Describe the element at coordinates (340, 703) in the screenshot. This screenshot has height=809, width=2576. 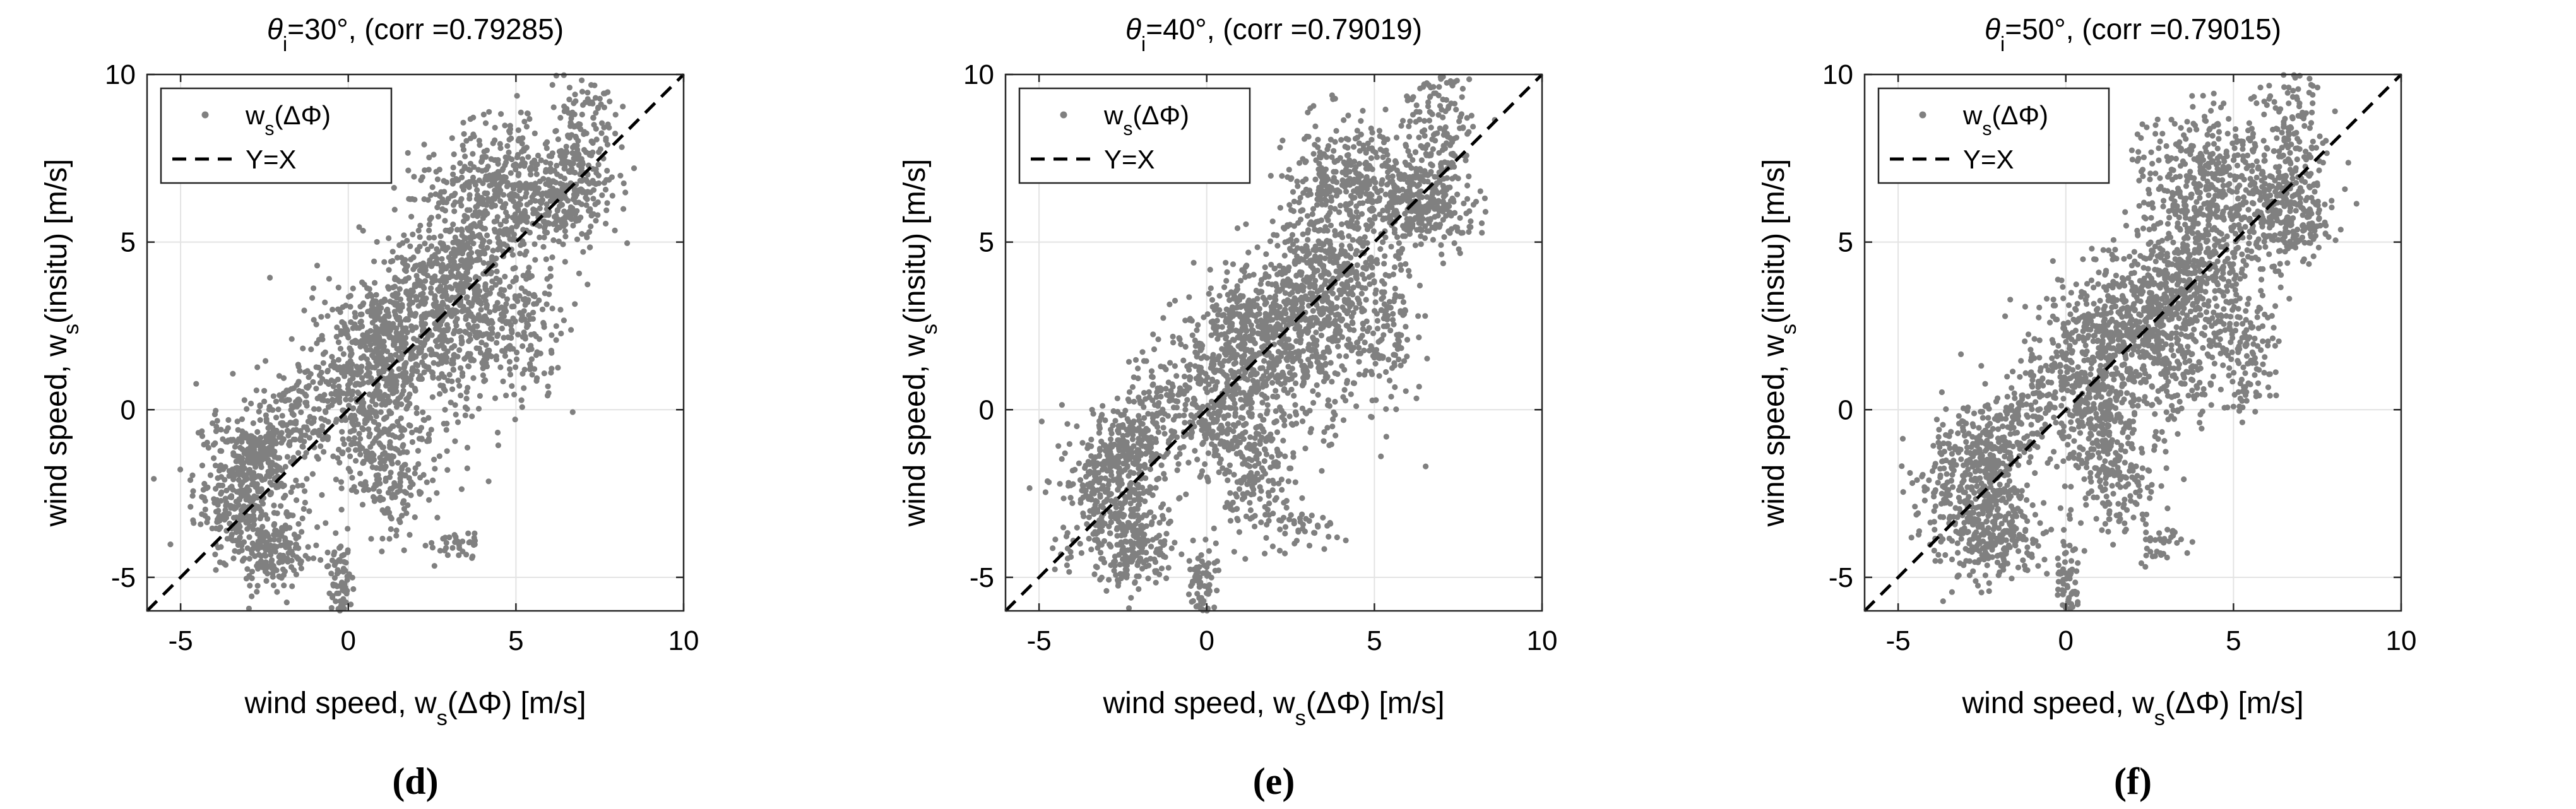
I see `x-axis-label-part: wind speed, w` at that location.